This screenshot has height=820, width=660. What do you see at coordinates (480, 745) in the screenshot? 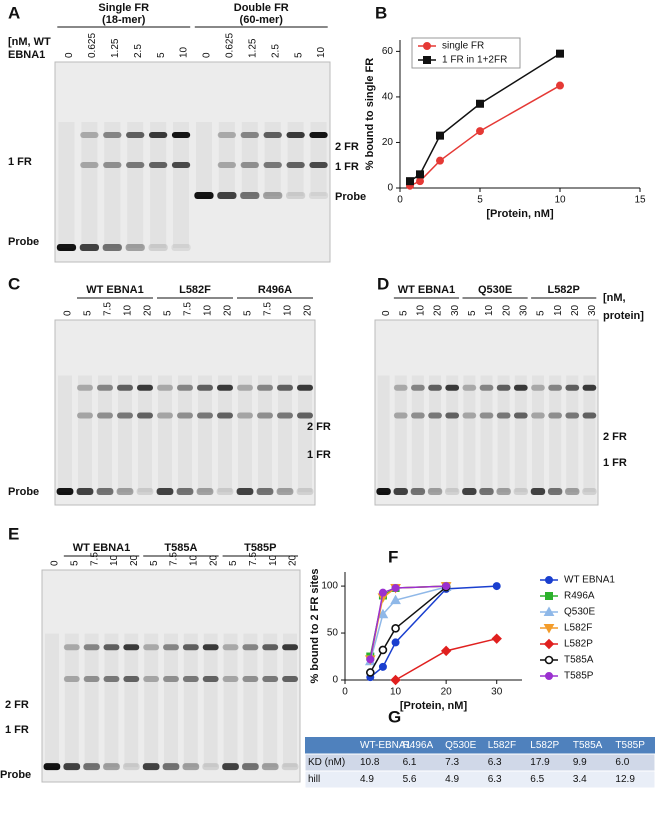
I see `table-header` at bounding box center [480, 745].